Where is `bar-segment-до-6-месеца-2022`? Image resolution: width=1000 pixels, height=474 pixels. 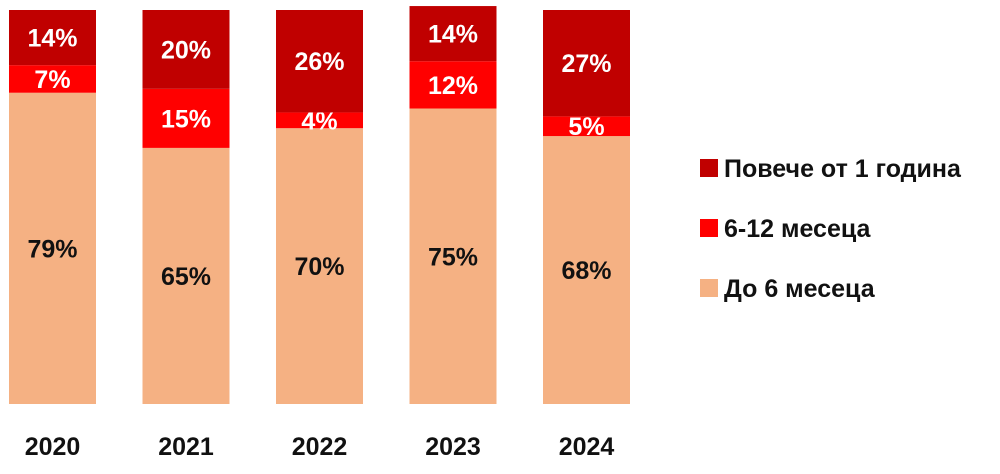 bar-segment-до-6-месеца-2022 is located at coordinates (319, 266).